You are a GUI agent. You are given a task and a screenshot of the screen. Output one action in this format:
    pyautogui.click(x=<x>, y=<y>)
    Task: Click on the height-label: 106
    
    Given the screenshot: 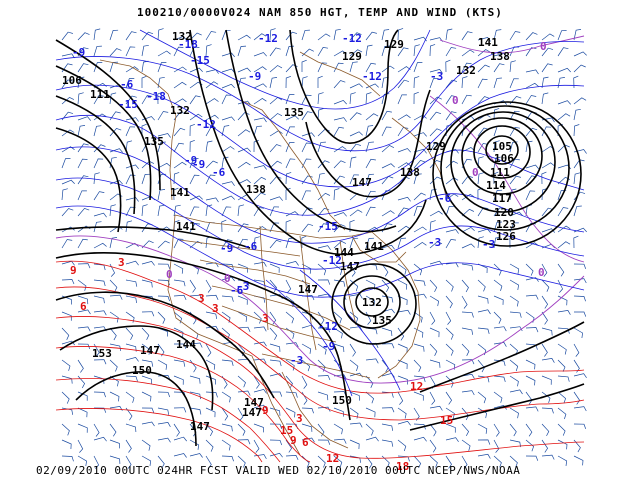 What is the action you would take?
    pyautogui.click(x=504, y=158)
    